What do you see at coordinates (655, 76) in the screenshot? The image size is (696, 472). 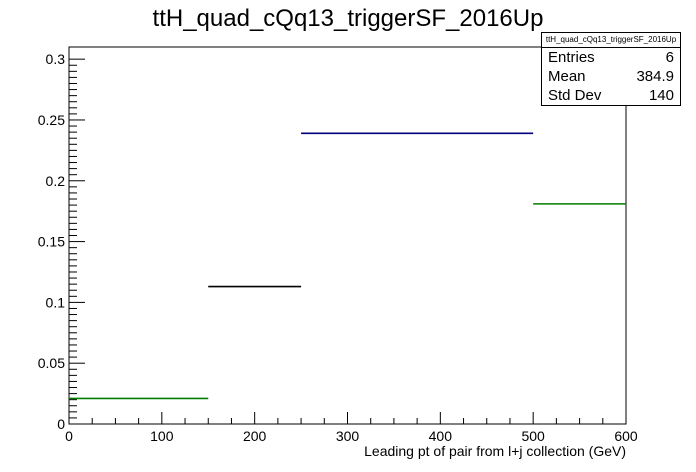 I see `stats-value: 384.9` at bounding box center [655, 76].